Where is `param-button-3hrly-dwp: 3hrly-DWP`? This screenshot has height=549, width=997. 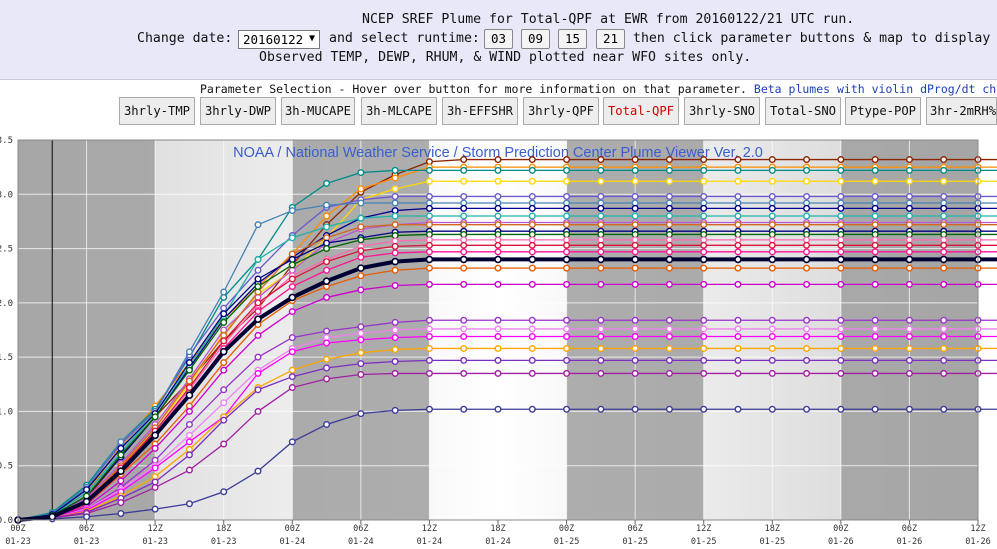
param-button-3hrly-dwp: 3hrly-DWP is located at coordinates (238, 111).